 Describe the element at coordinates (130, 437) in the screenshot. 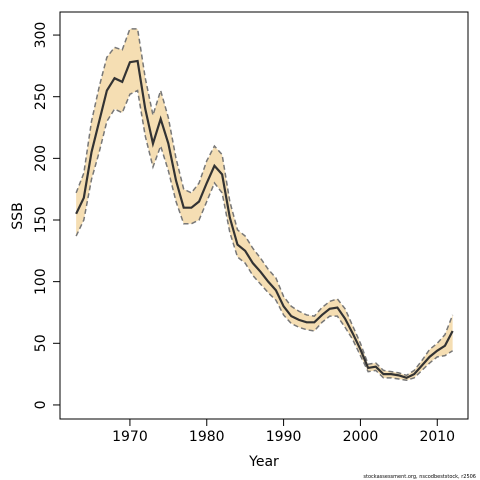

I see `x-tick-label: 1970` at that location.